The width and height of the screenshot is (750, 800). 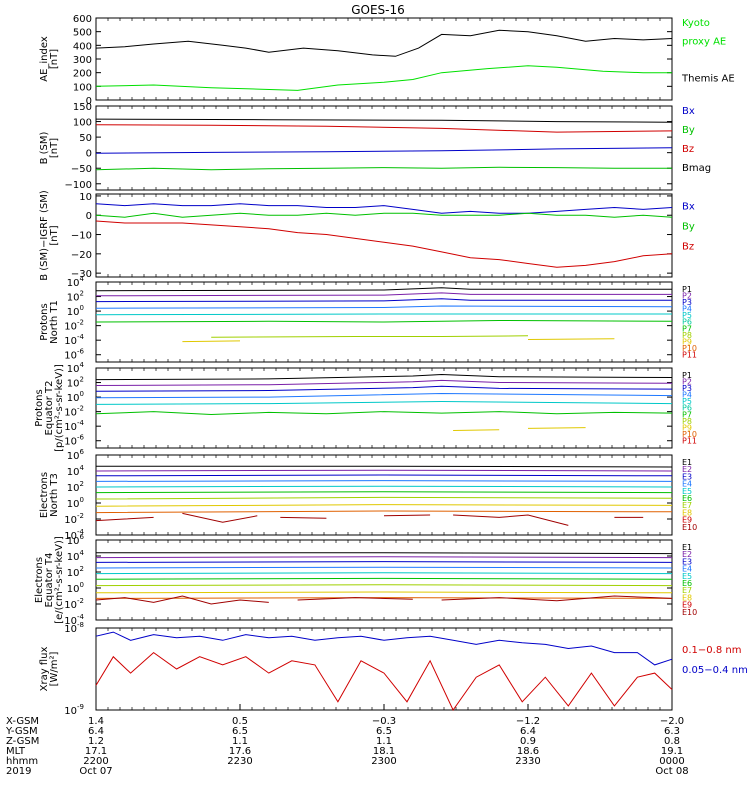 I want to click on orbit-value: 2200, so click(x=95, y=761).